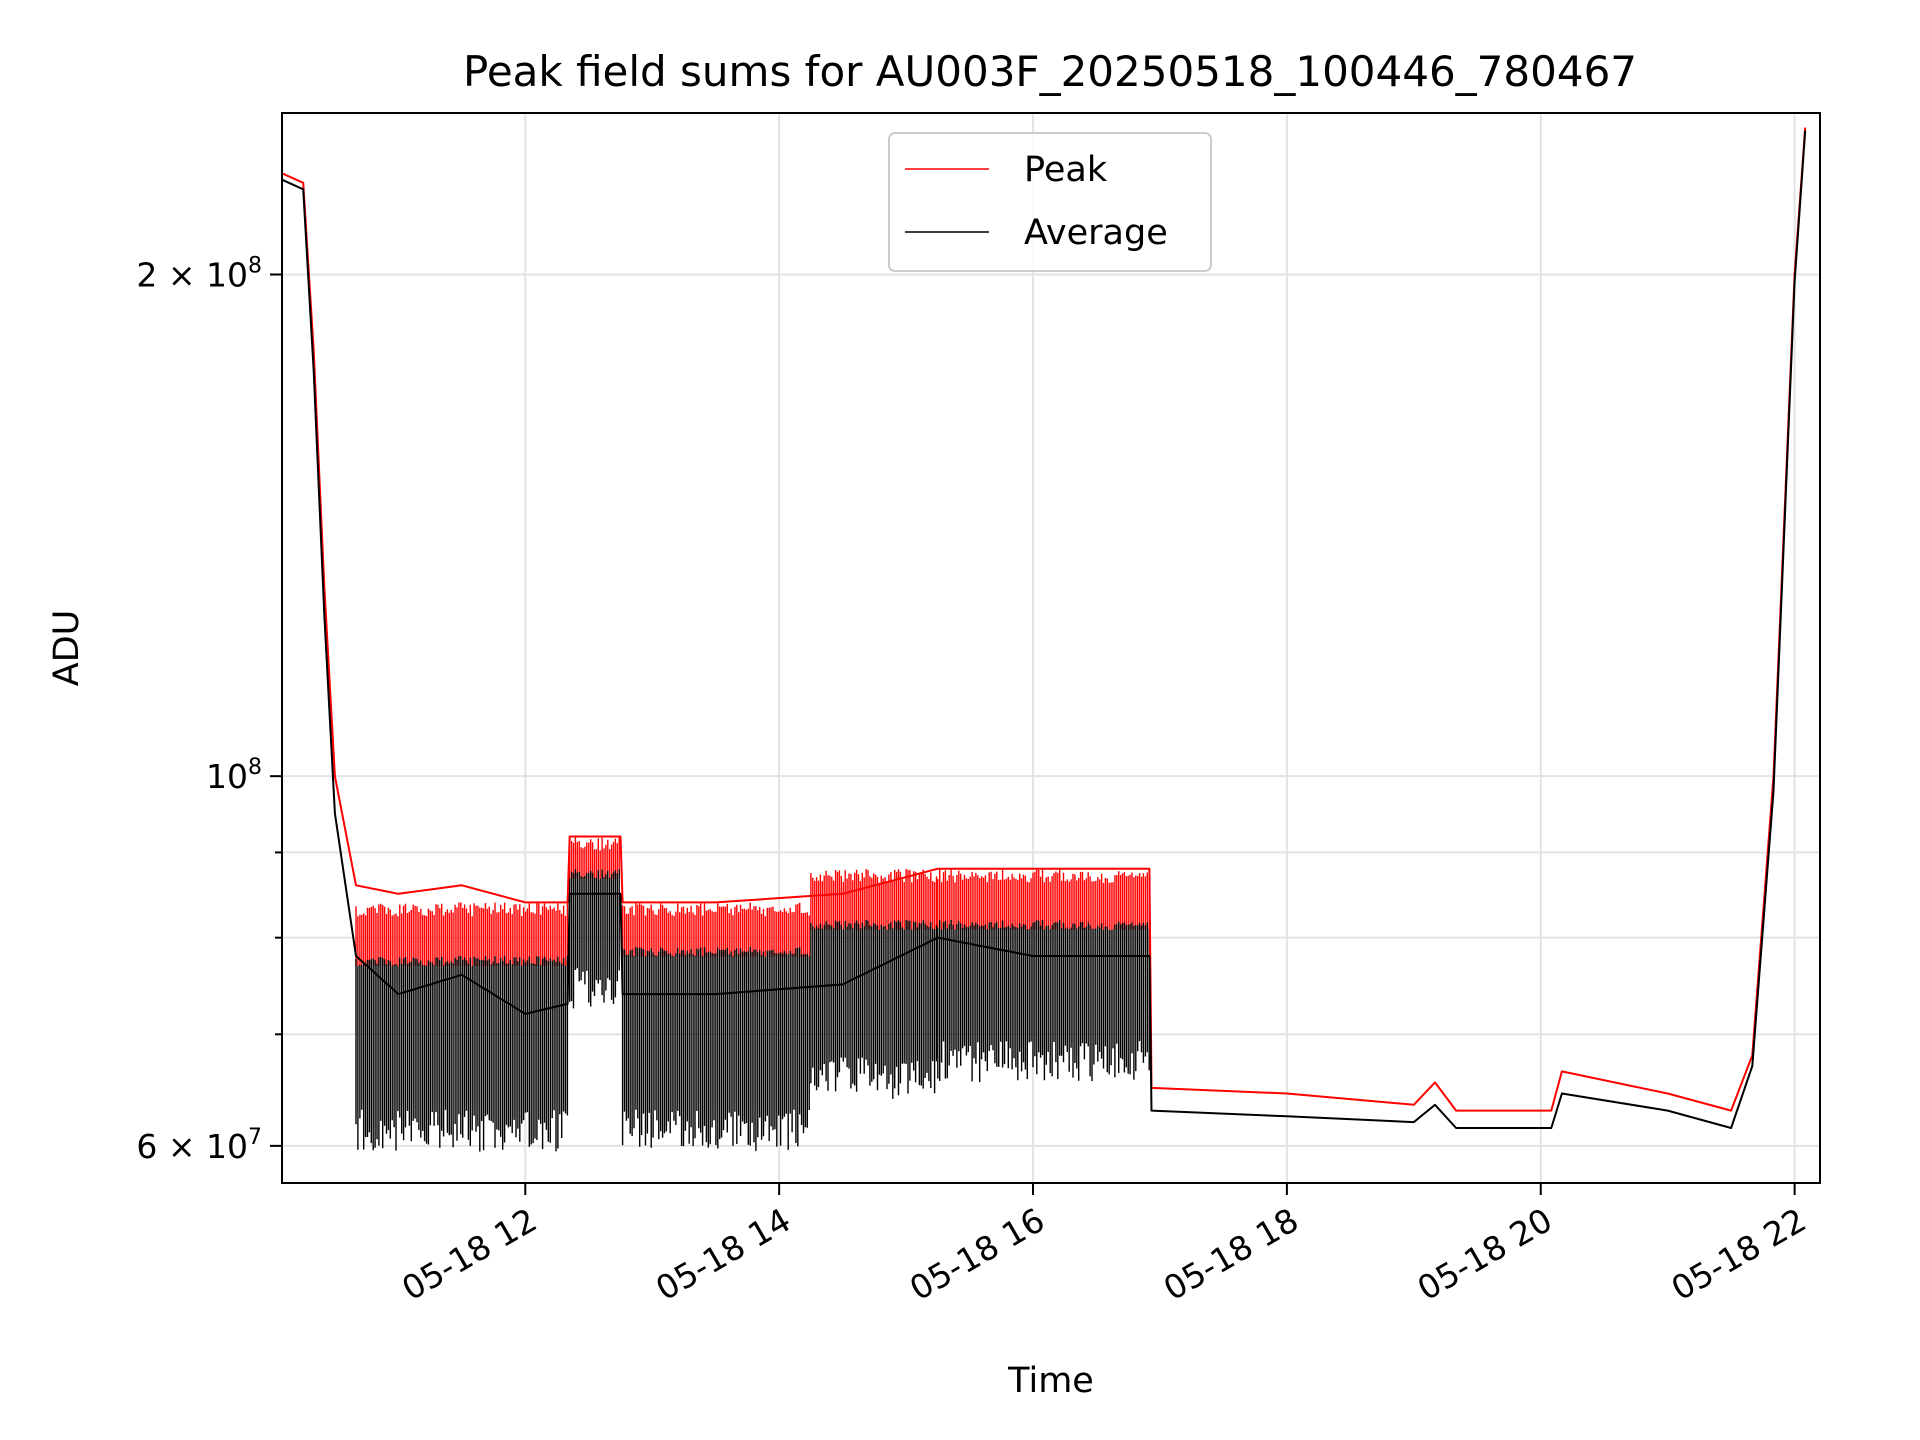 The image size is (1920, 1440). Describe the element at coordinates (1050, 1381) in the screenshot. I see `x-axis-label: Time` at that location.